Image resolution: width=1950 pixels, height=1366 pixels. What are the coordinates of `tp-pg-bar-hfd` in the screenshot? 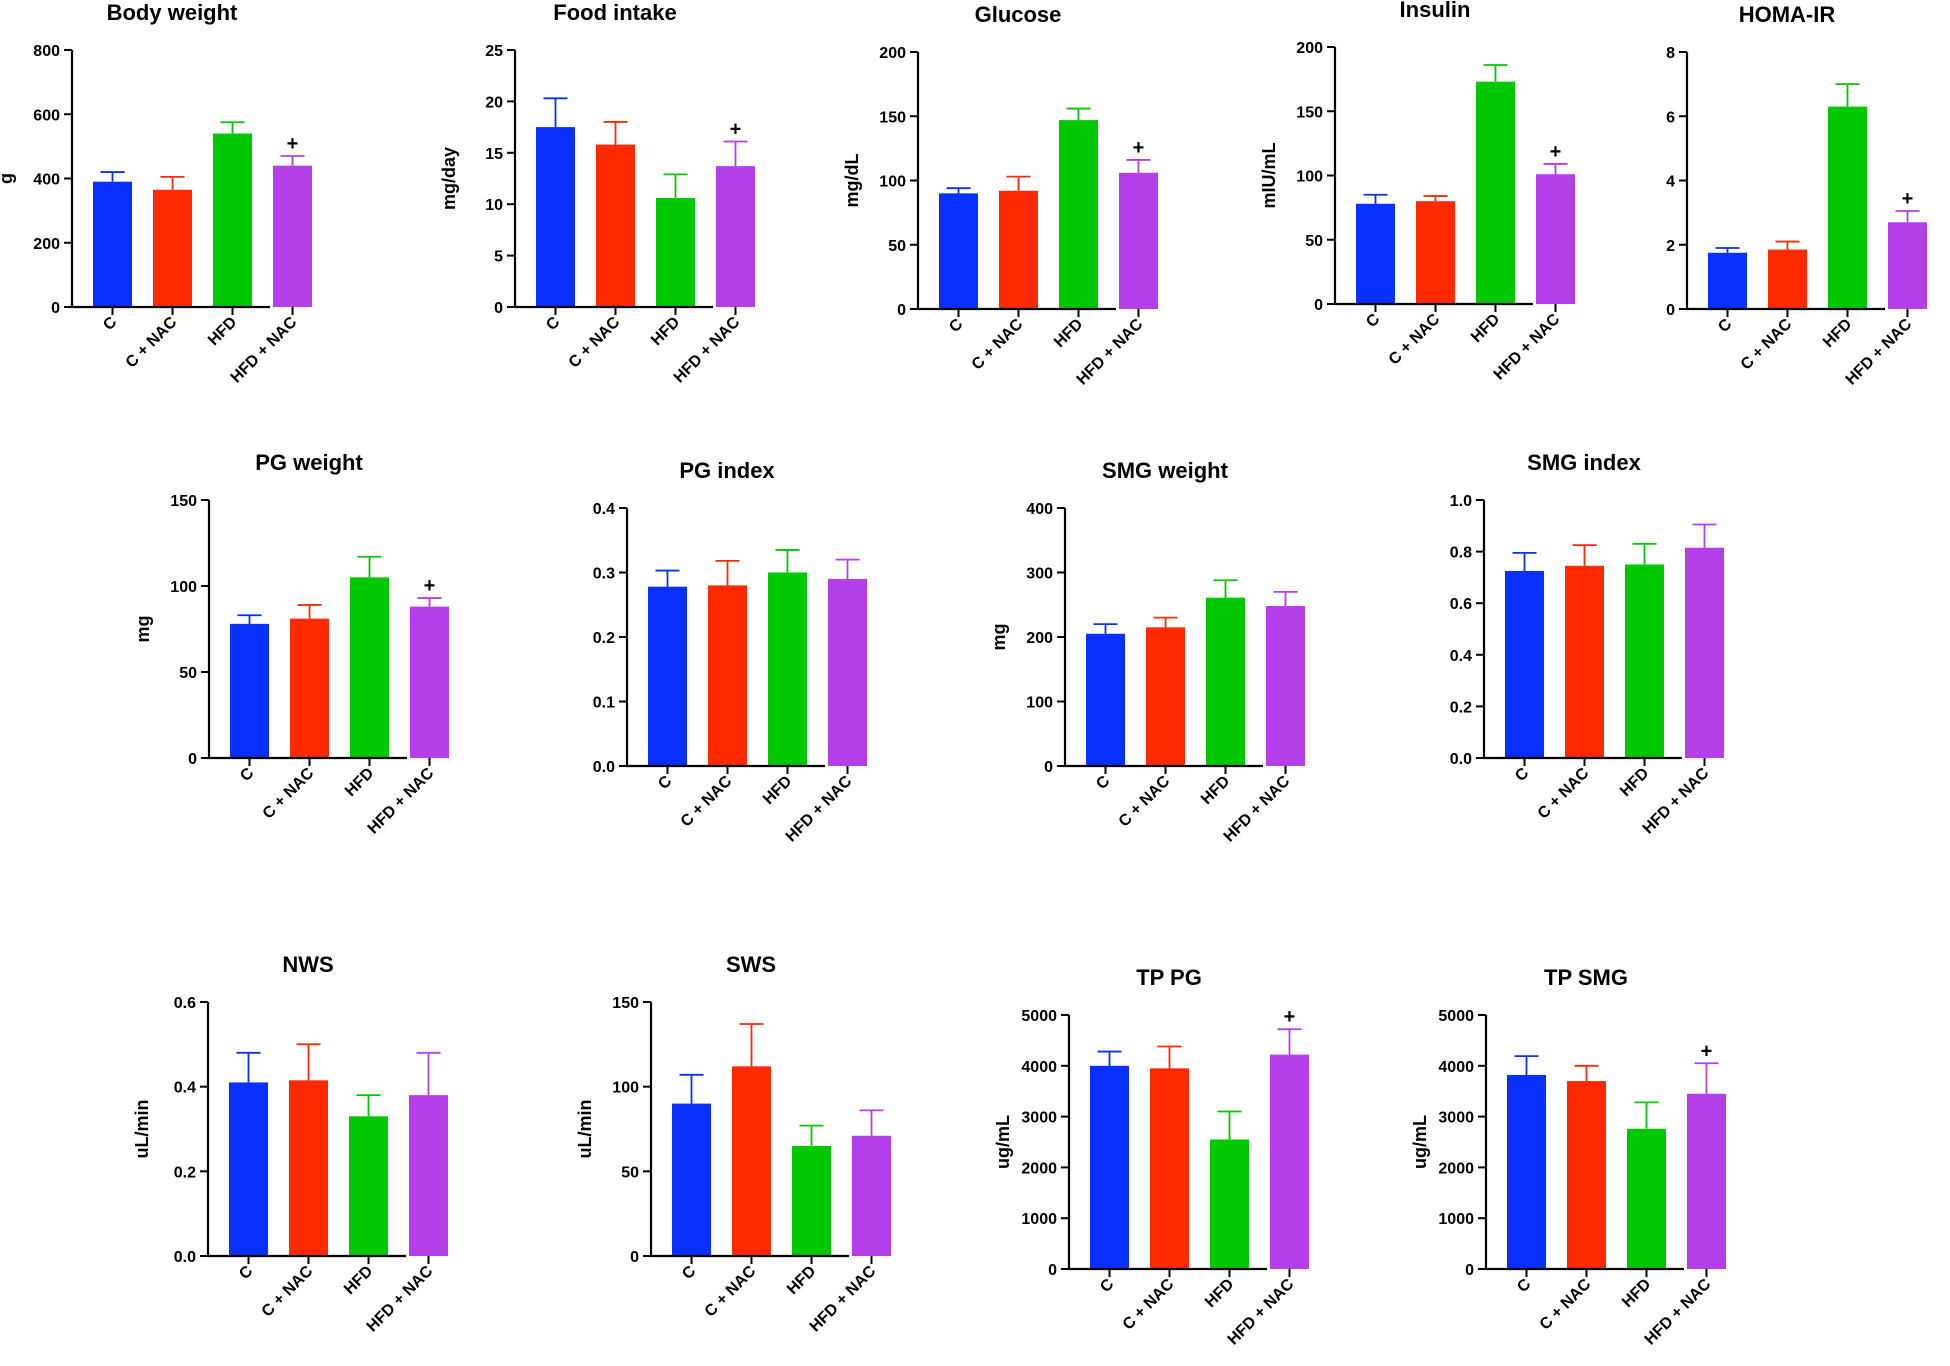 It's located at (1229, 1204).